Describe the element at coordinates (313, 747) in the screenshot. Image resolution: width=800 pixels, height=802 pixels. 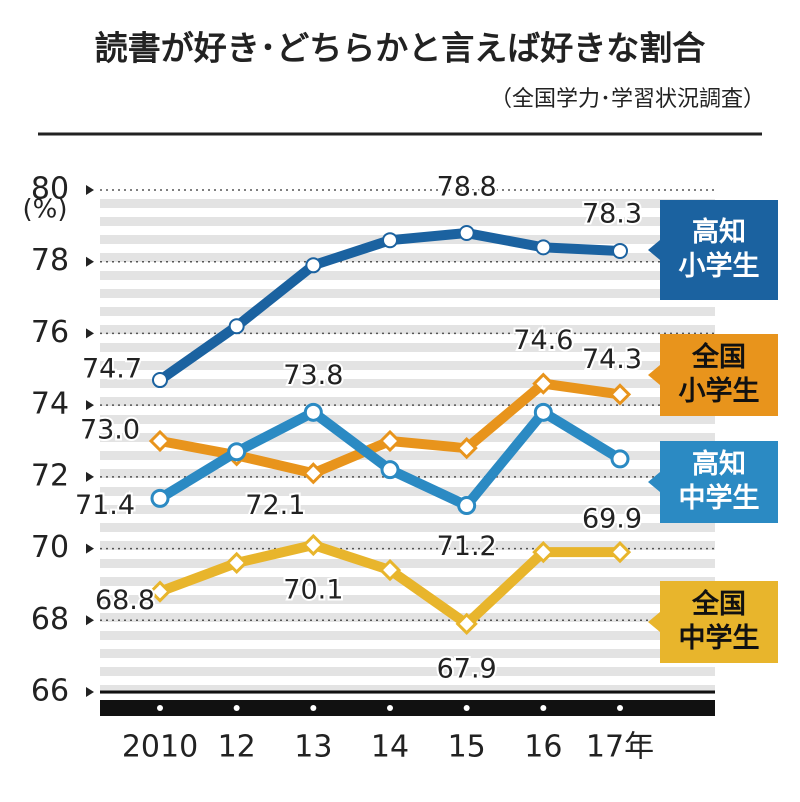
I see `x-tick-label: 13` at that location.